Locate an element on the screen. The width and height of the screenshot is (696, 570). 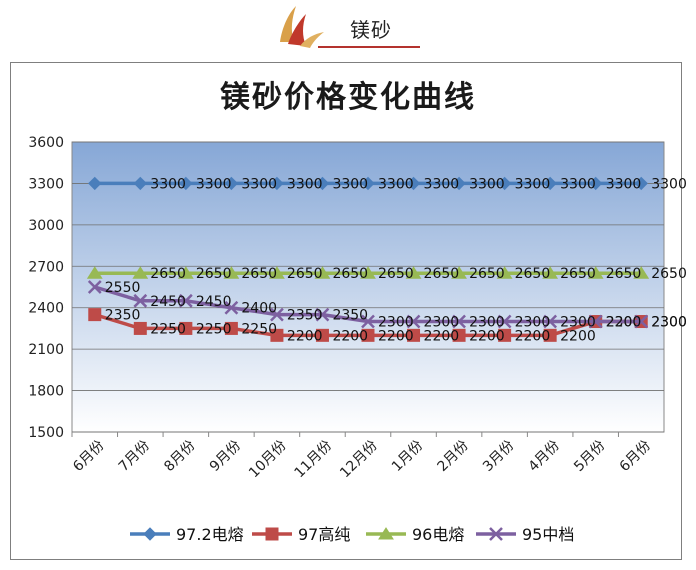
data-label: 2450 is located at coordinates (168, 302).